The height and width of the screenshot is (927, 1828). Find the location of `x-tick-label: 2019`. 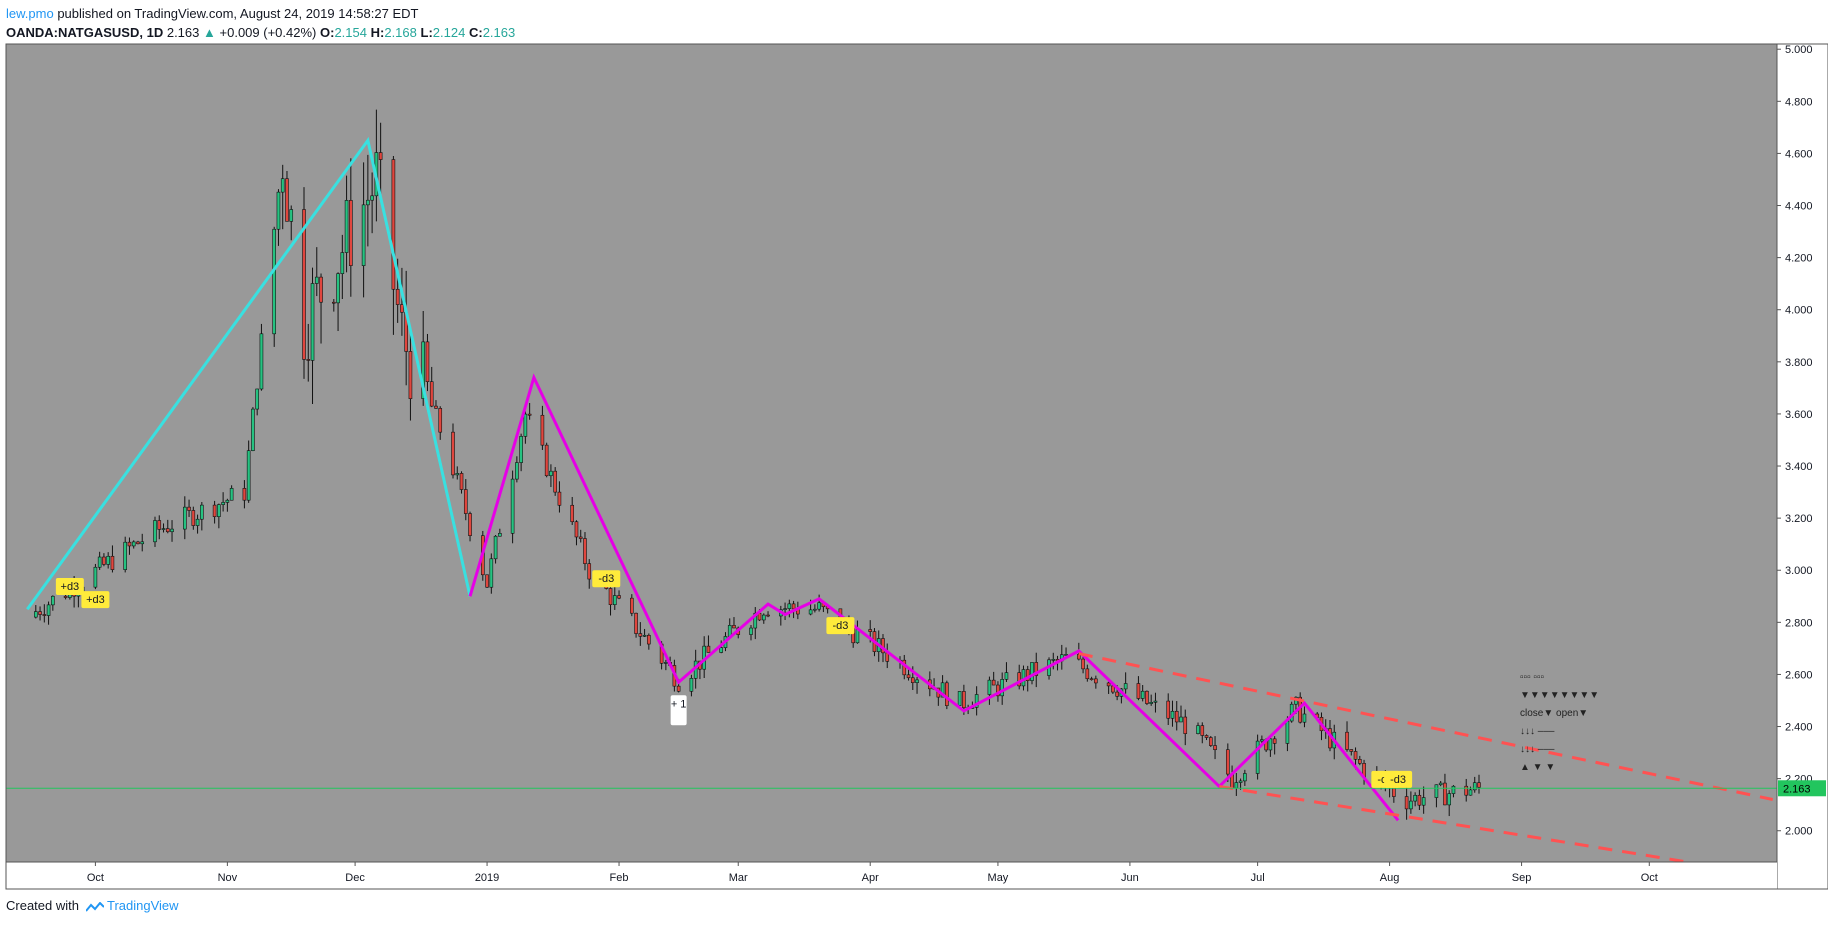

x-tick-label: 2019 is located at coordinates (487, 878).